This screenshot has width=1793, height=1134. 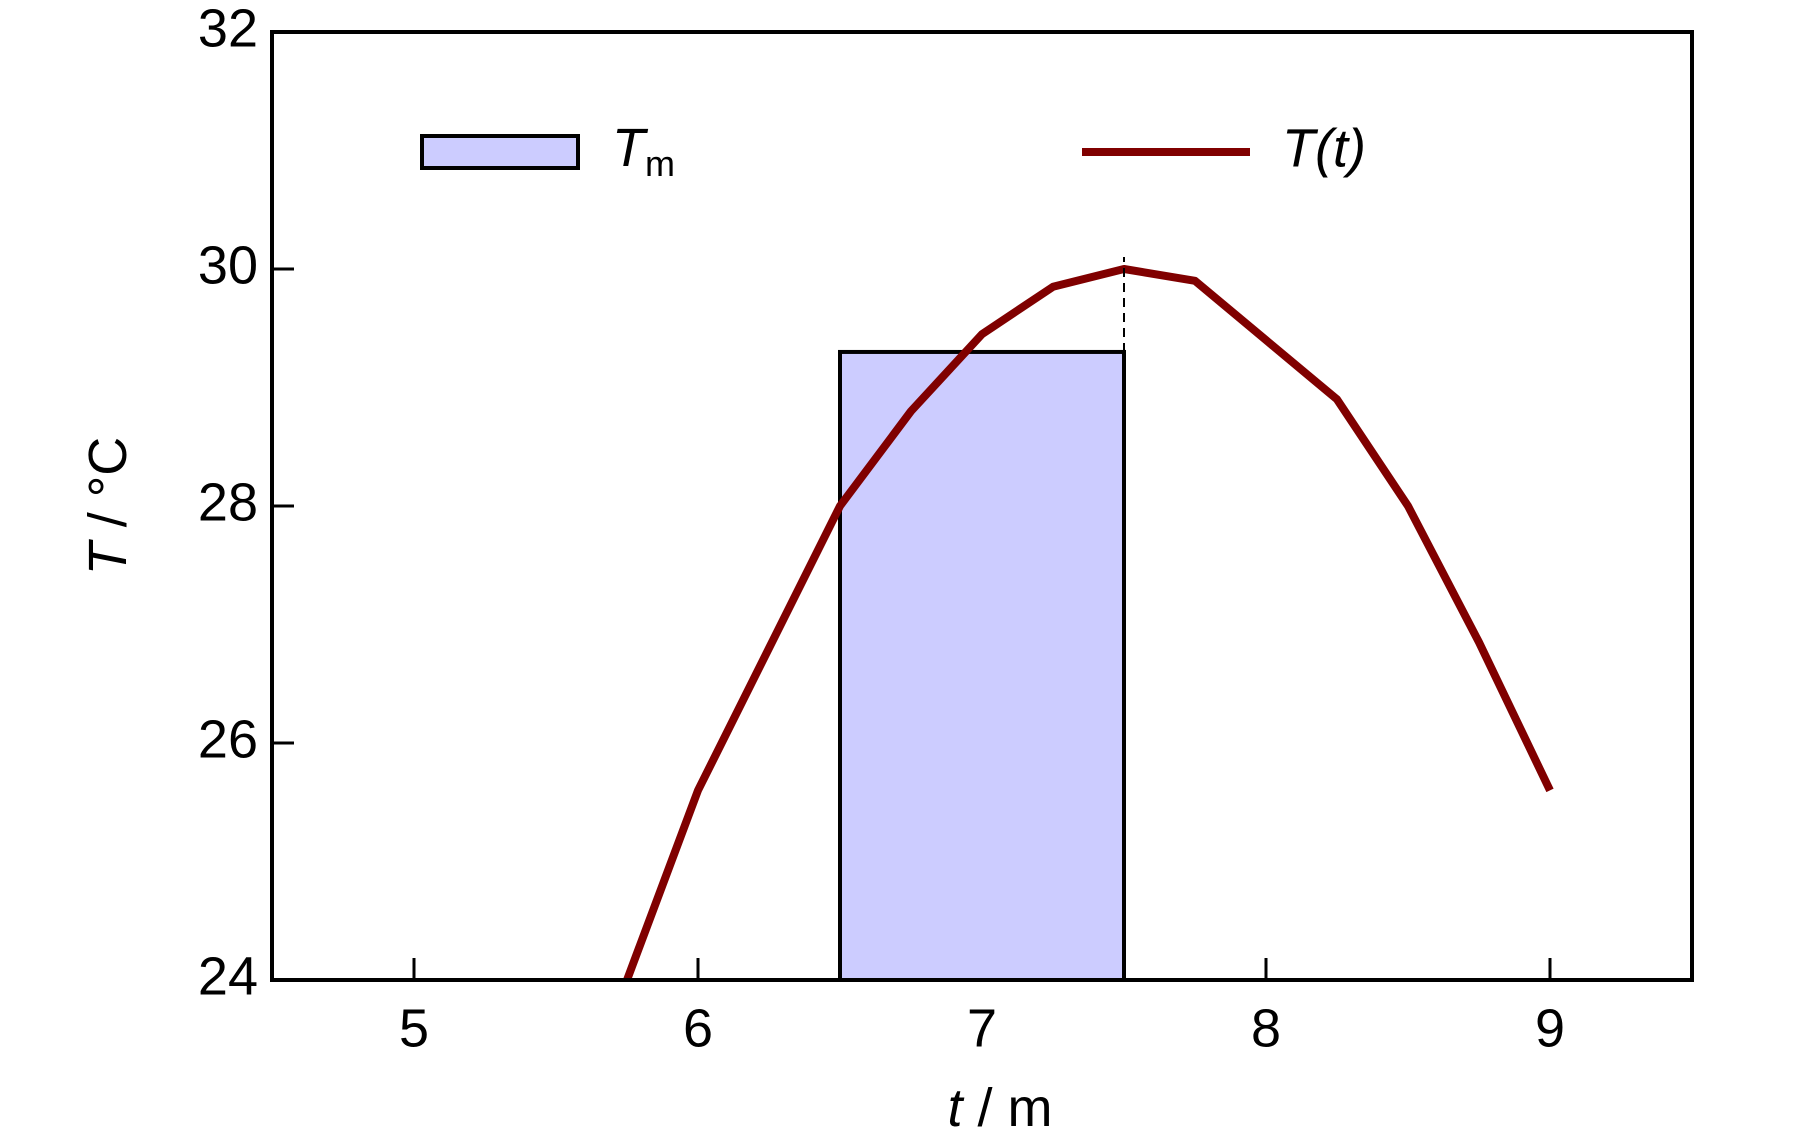 I want to click on legend-label: T(t), so click(x=1324, y=148).